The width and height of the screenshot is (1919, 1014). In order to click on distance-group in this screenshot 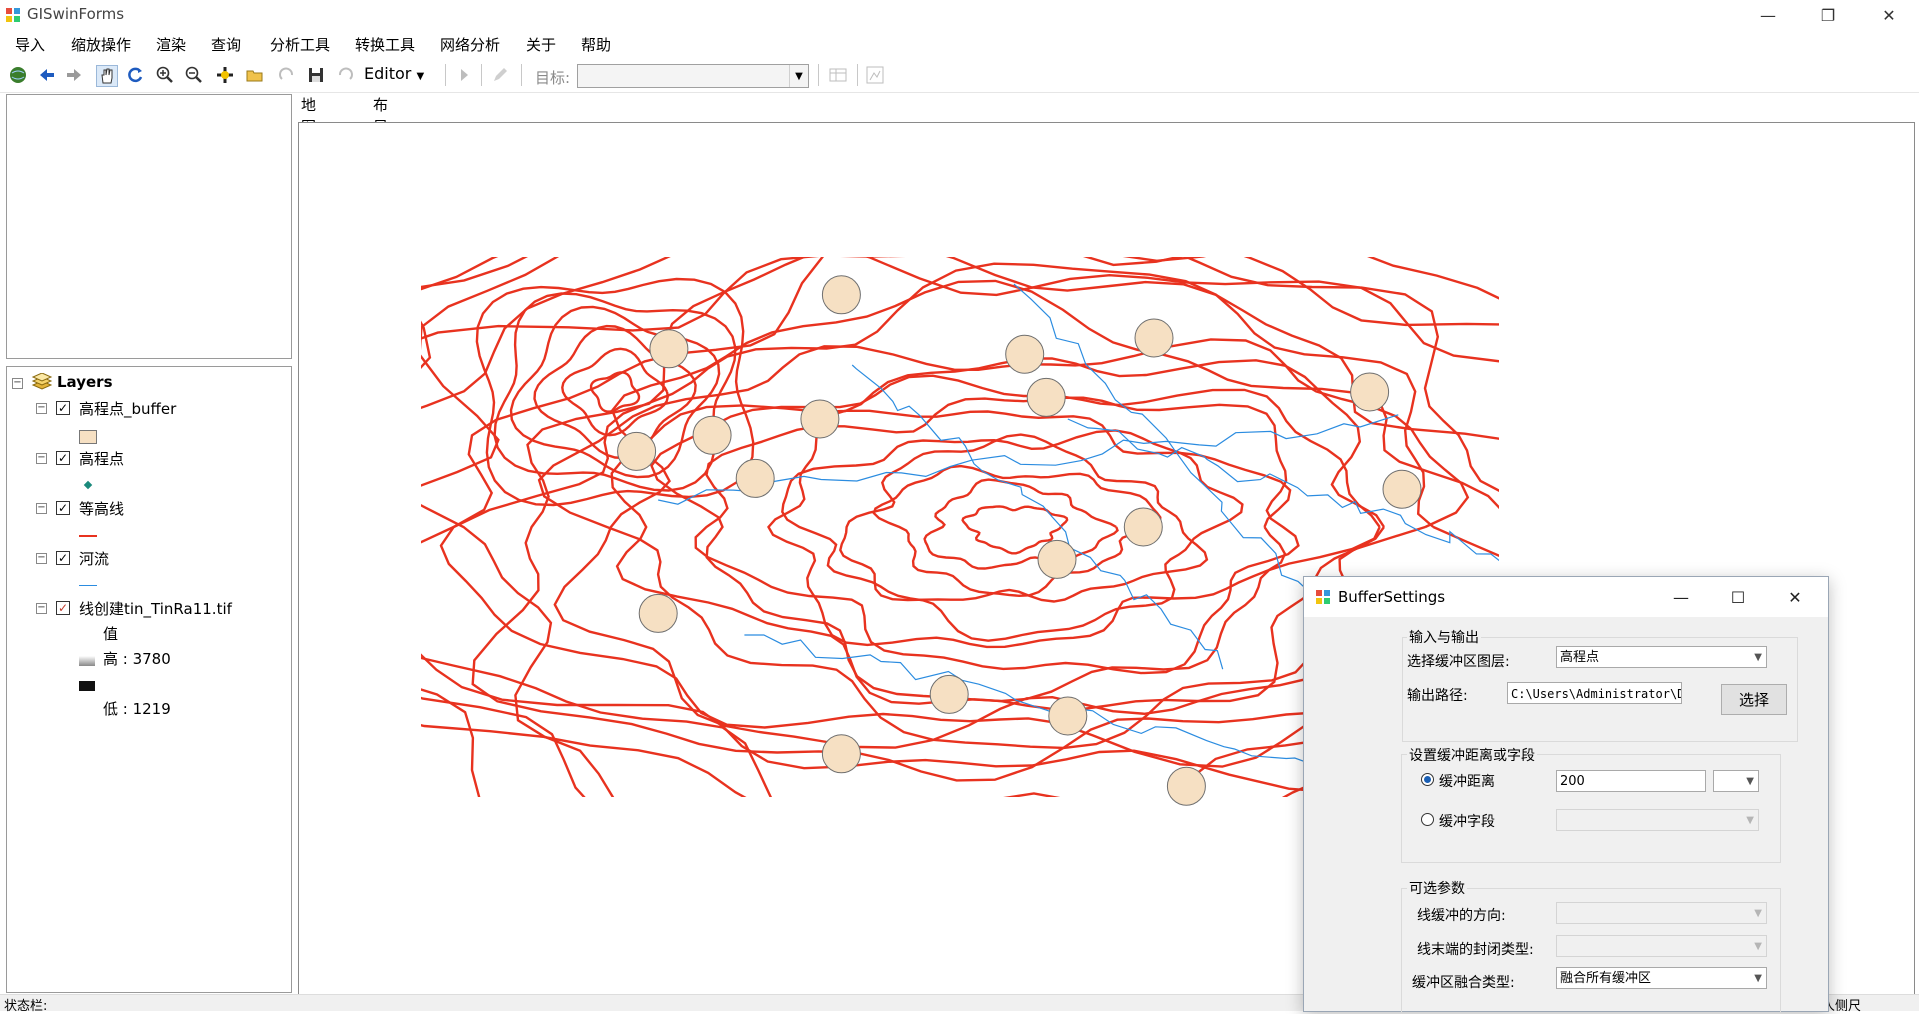, I will do `click(1591, 808)`.